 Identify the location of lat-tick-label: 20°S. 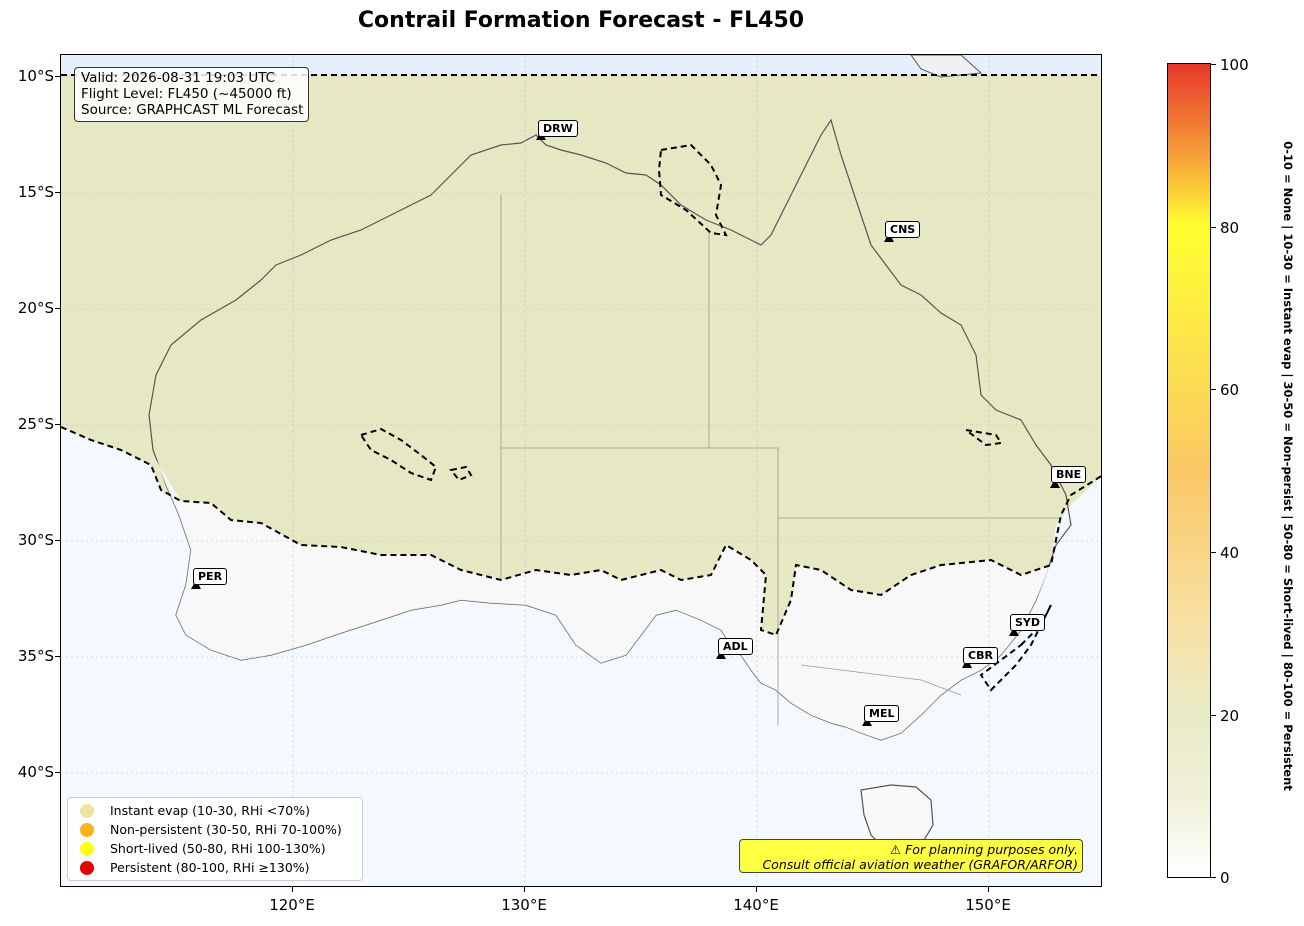
(35, 308).